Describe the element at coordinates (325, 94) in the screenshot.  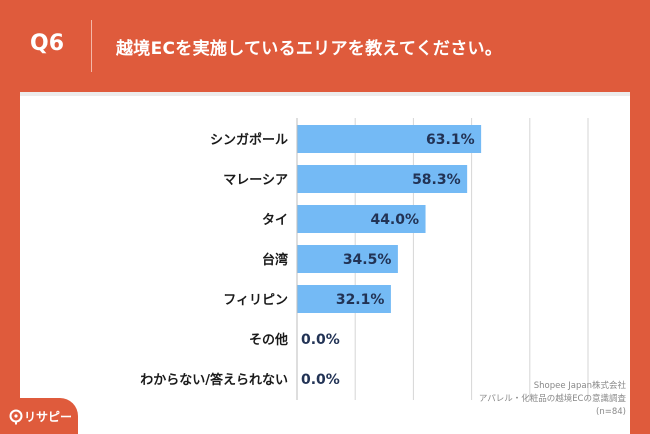
I see `panel-top-stripe` at that location.